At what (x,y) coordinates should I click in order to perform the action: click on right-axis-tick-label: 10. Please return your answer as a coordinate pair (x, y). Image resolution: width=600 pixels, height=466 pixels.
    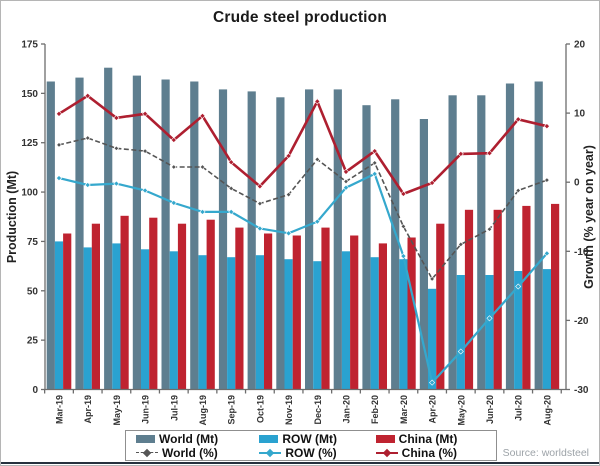
    Looking at the image, I should click on (580, 114).